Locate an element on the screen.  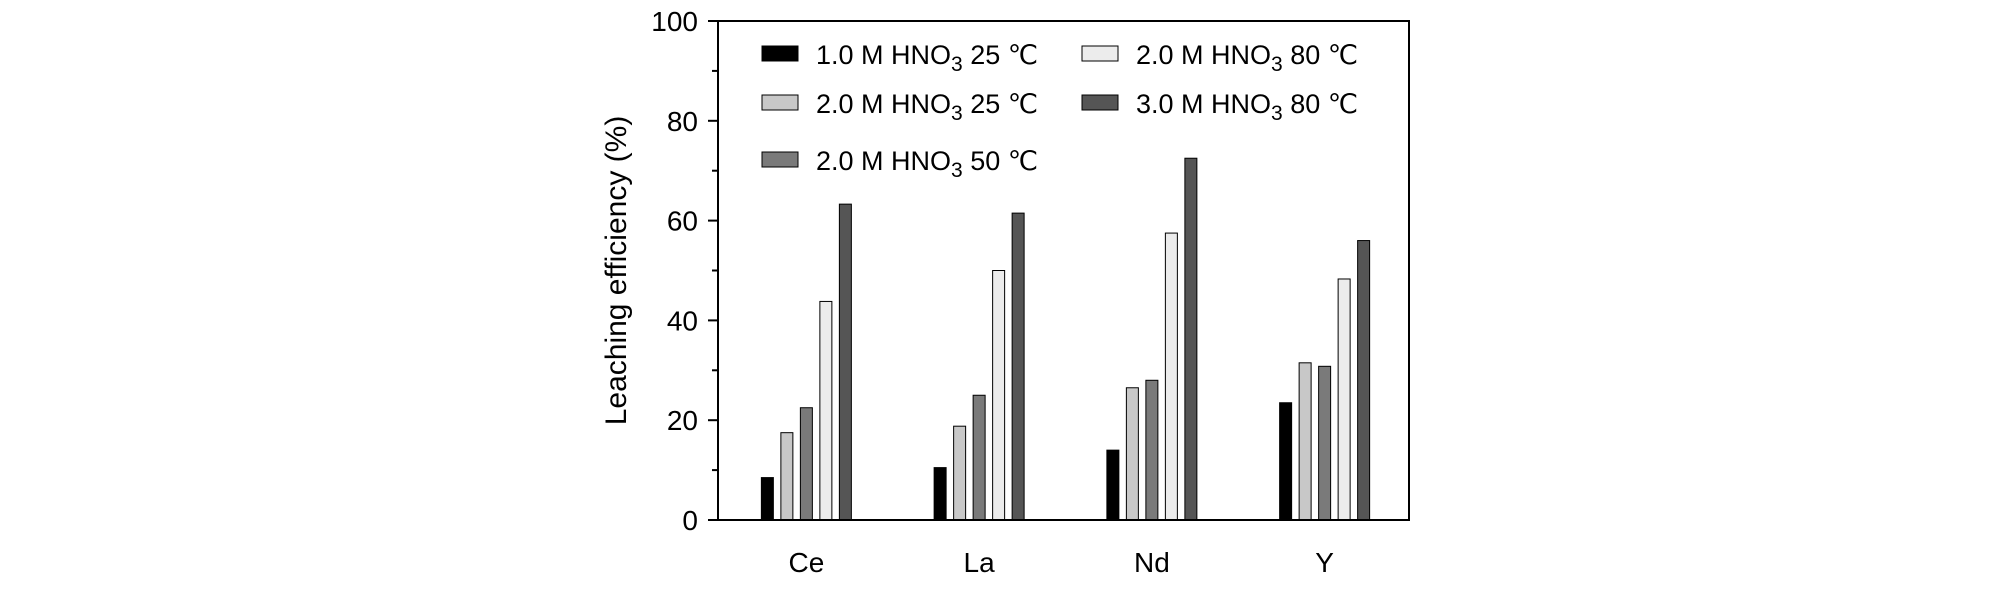
legend-label: 1.0 M HNO3 25 ℃ is located at coordinates (927, 58).